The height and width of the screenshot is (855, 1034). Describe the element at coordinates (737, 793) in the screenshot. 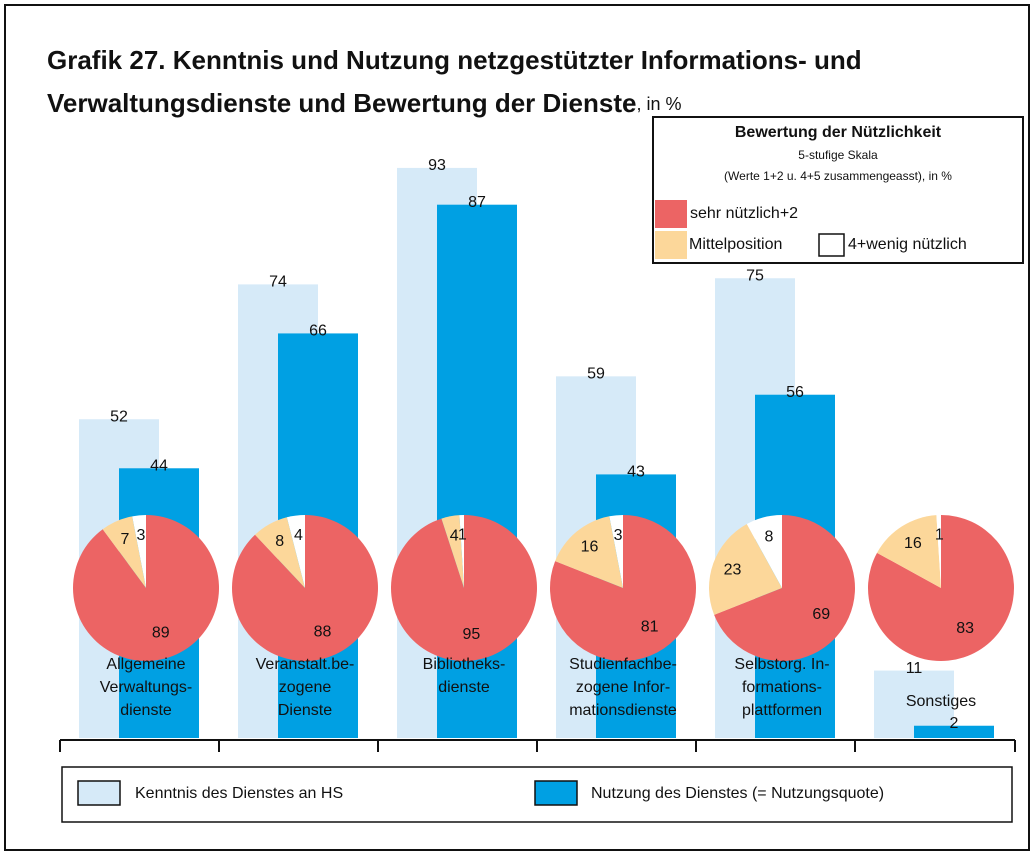

I see `legend-label: Nutzung des Dienstes (= Nutzungsquote)` at that location.